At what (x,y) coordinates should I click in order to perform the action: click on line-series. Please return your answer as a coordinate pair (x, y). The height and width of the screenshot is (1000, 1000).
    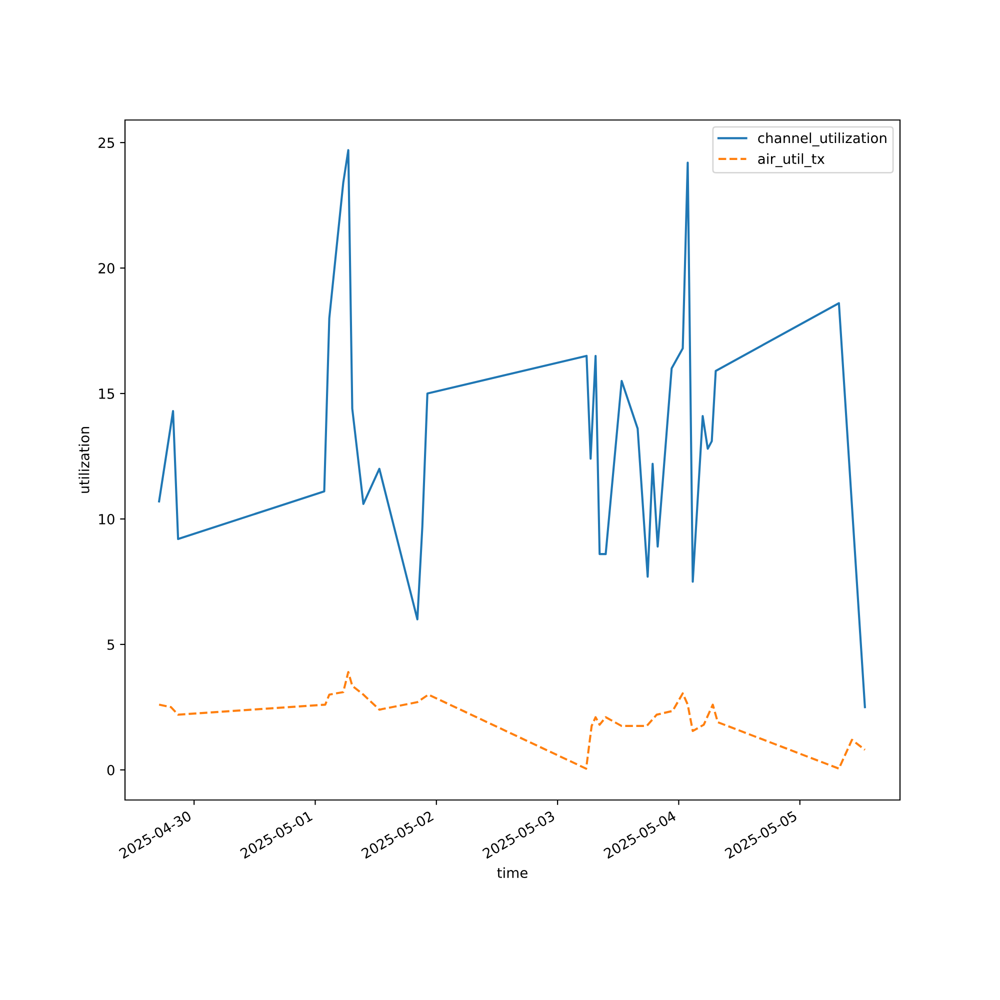
    Looking at the image, I should click on (512, 720).